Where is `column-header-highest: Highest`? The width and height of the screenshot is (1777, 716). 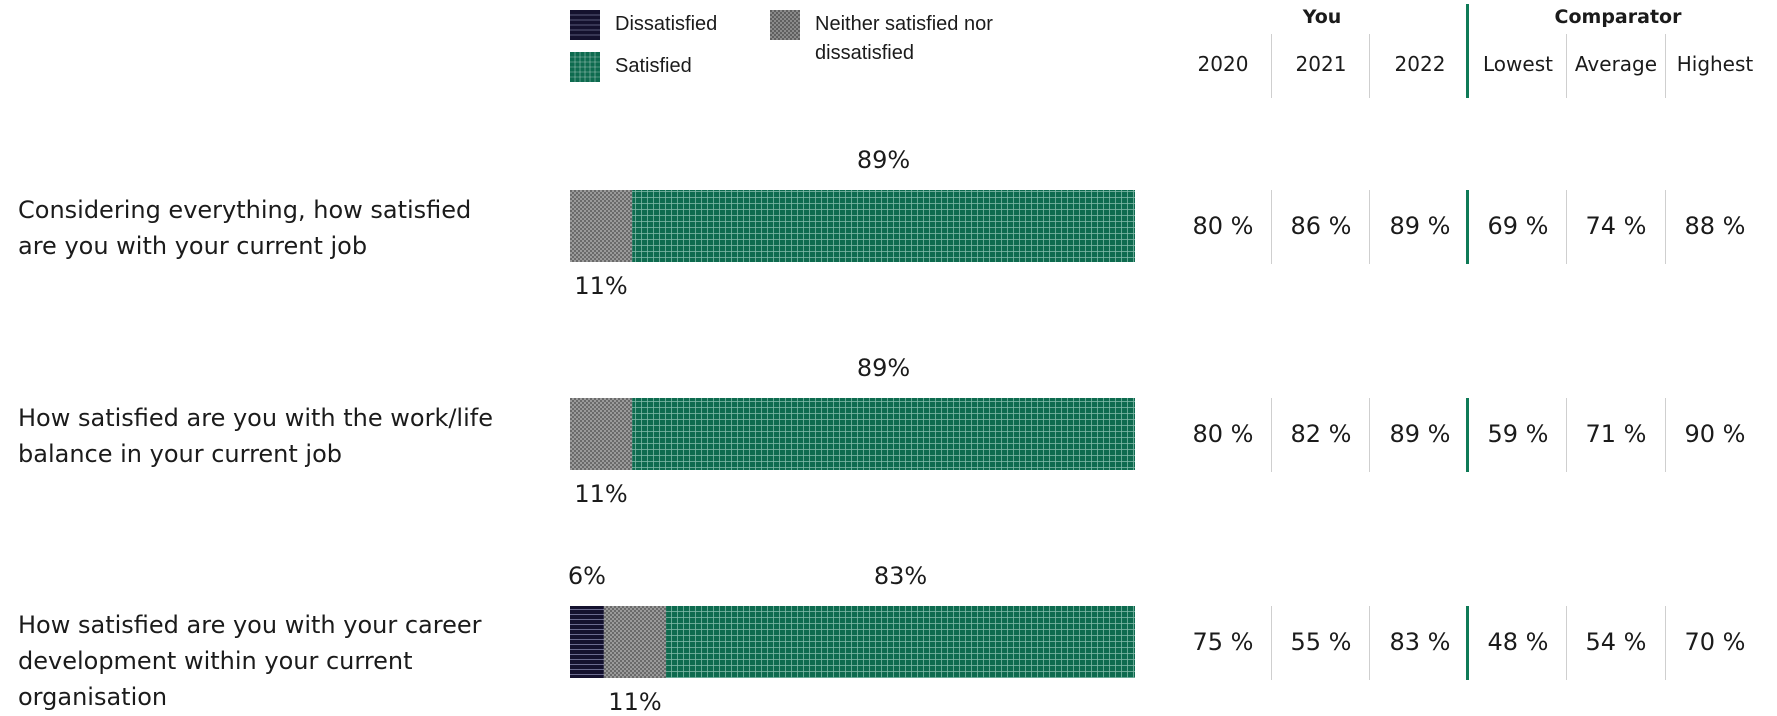
column-header-highest: Highest is located at coordinates (1715, 64).